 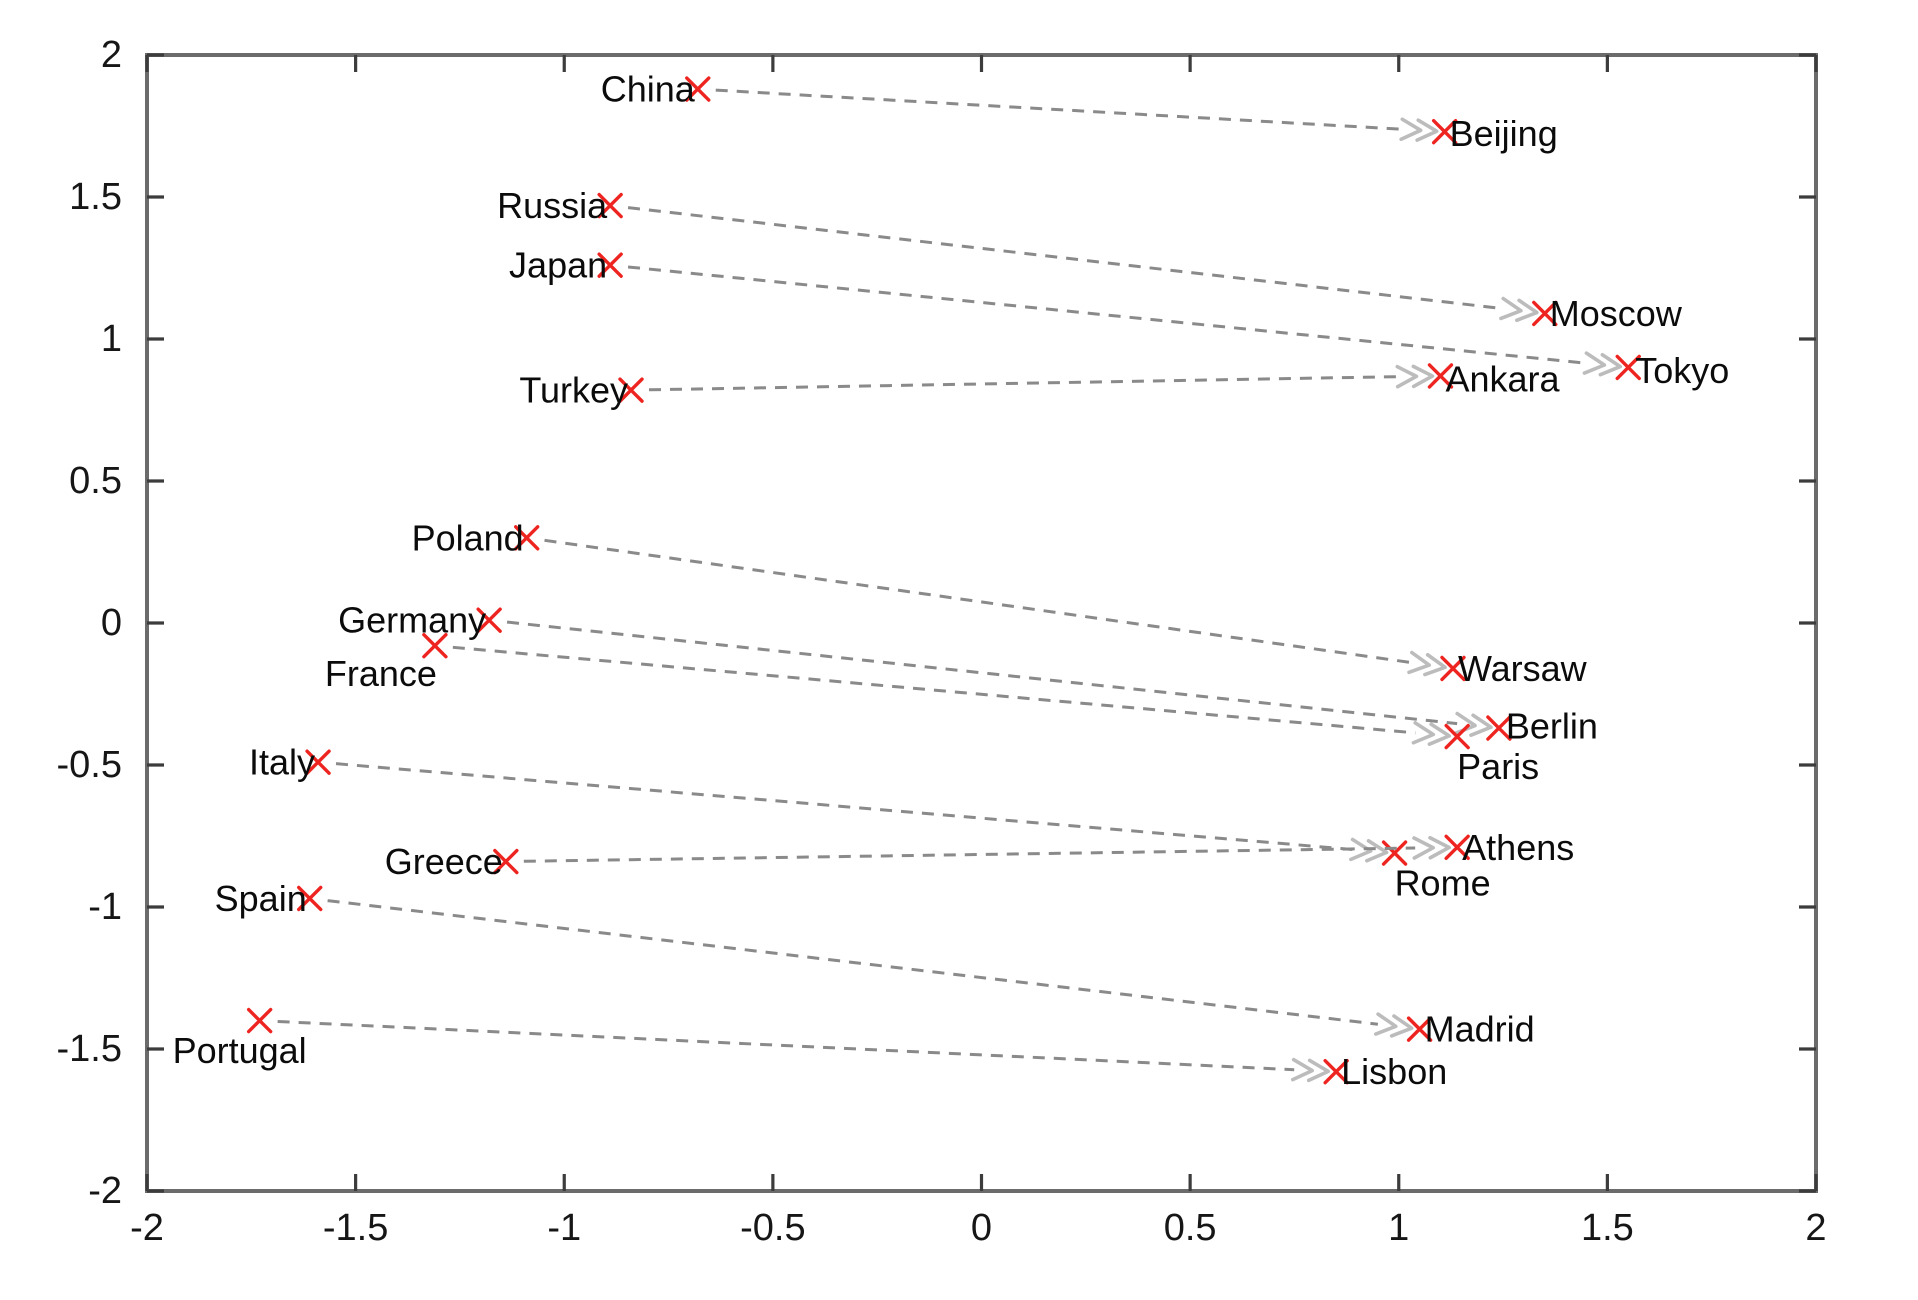 I want to click on capital-label-tokyo: Tokyo, so click(x=1682, y=370).